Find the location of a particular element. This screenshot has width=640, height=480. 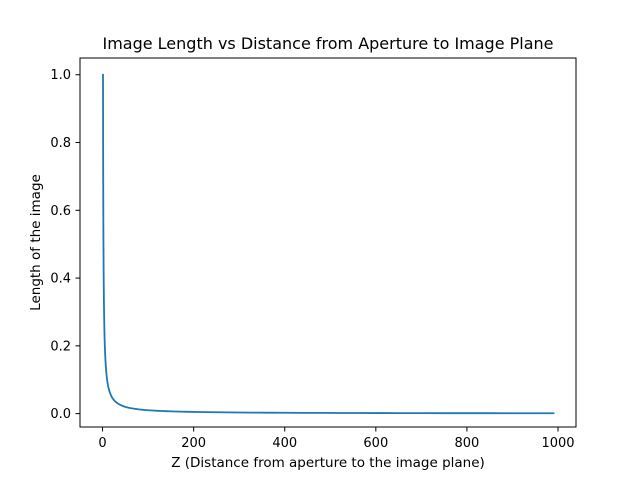

y-axis-title: Length of the image is located at coordinates (36, 242).